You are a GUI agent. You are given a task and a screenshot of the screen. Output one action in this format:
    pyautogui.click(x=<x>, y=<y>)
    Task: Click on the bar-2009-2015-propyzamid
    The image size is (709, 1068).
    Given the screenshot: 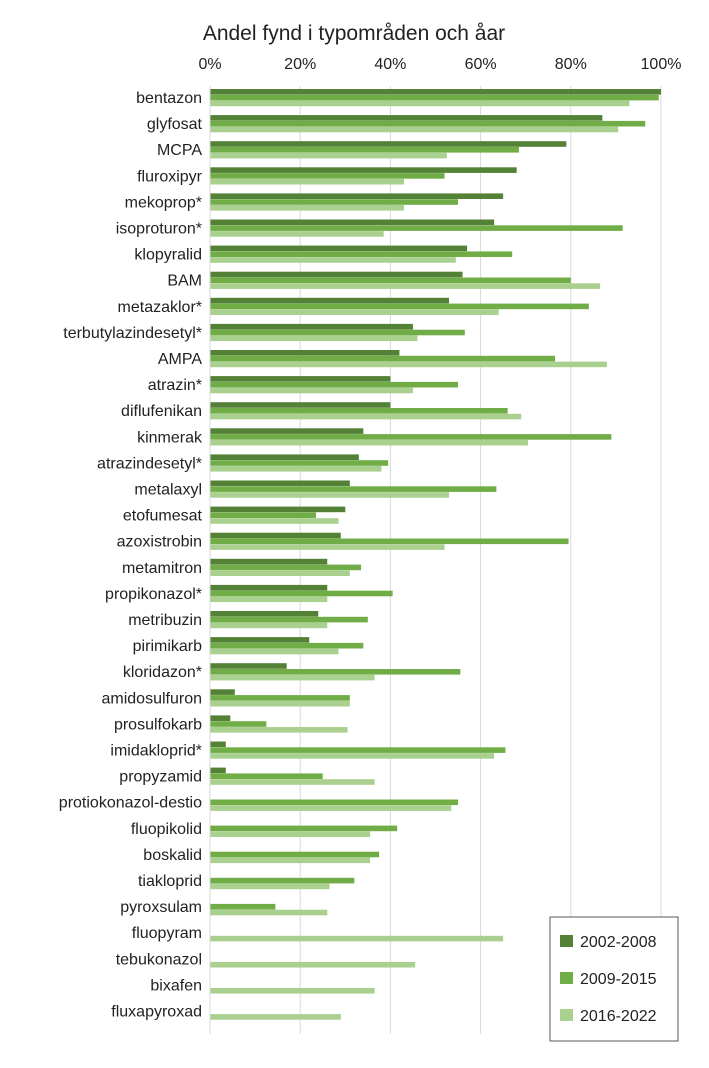 What is the action you would take?
    pyautogui.click(x=266, y=776)
    